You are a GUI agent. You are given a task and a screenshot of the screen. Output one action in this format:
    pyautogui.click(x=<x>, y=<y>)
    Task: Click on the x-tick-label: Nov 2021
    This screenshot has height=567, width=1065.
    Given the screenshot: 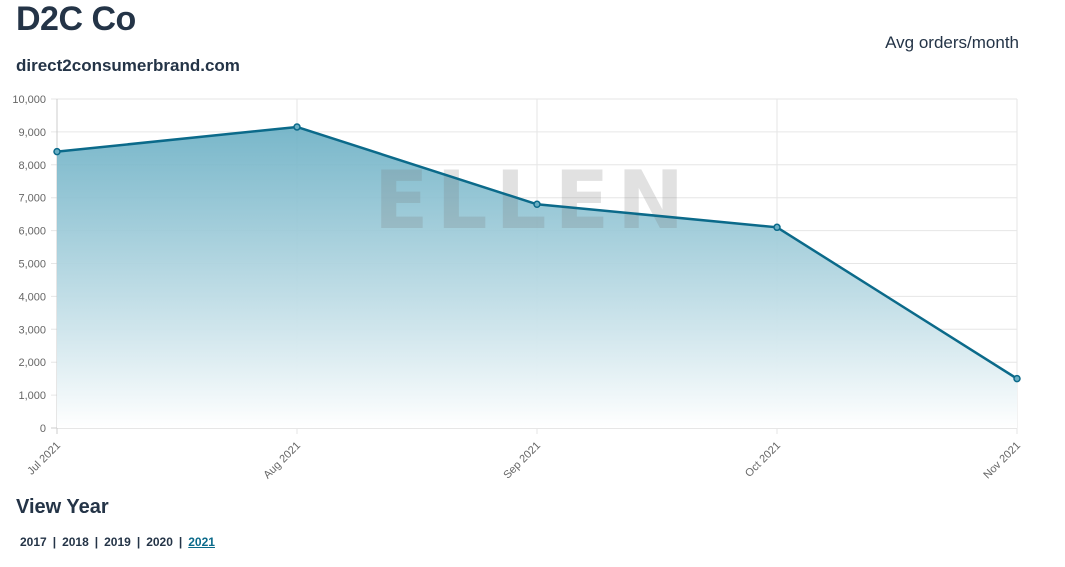 What is the action you would take?
    pyautogui.click(x=1002, y=461)
    